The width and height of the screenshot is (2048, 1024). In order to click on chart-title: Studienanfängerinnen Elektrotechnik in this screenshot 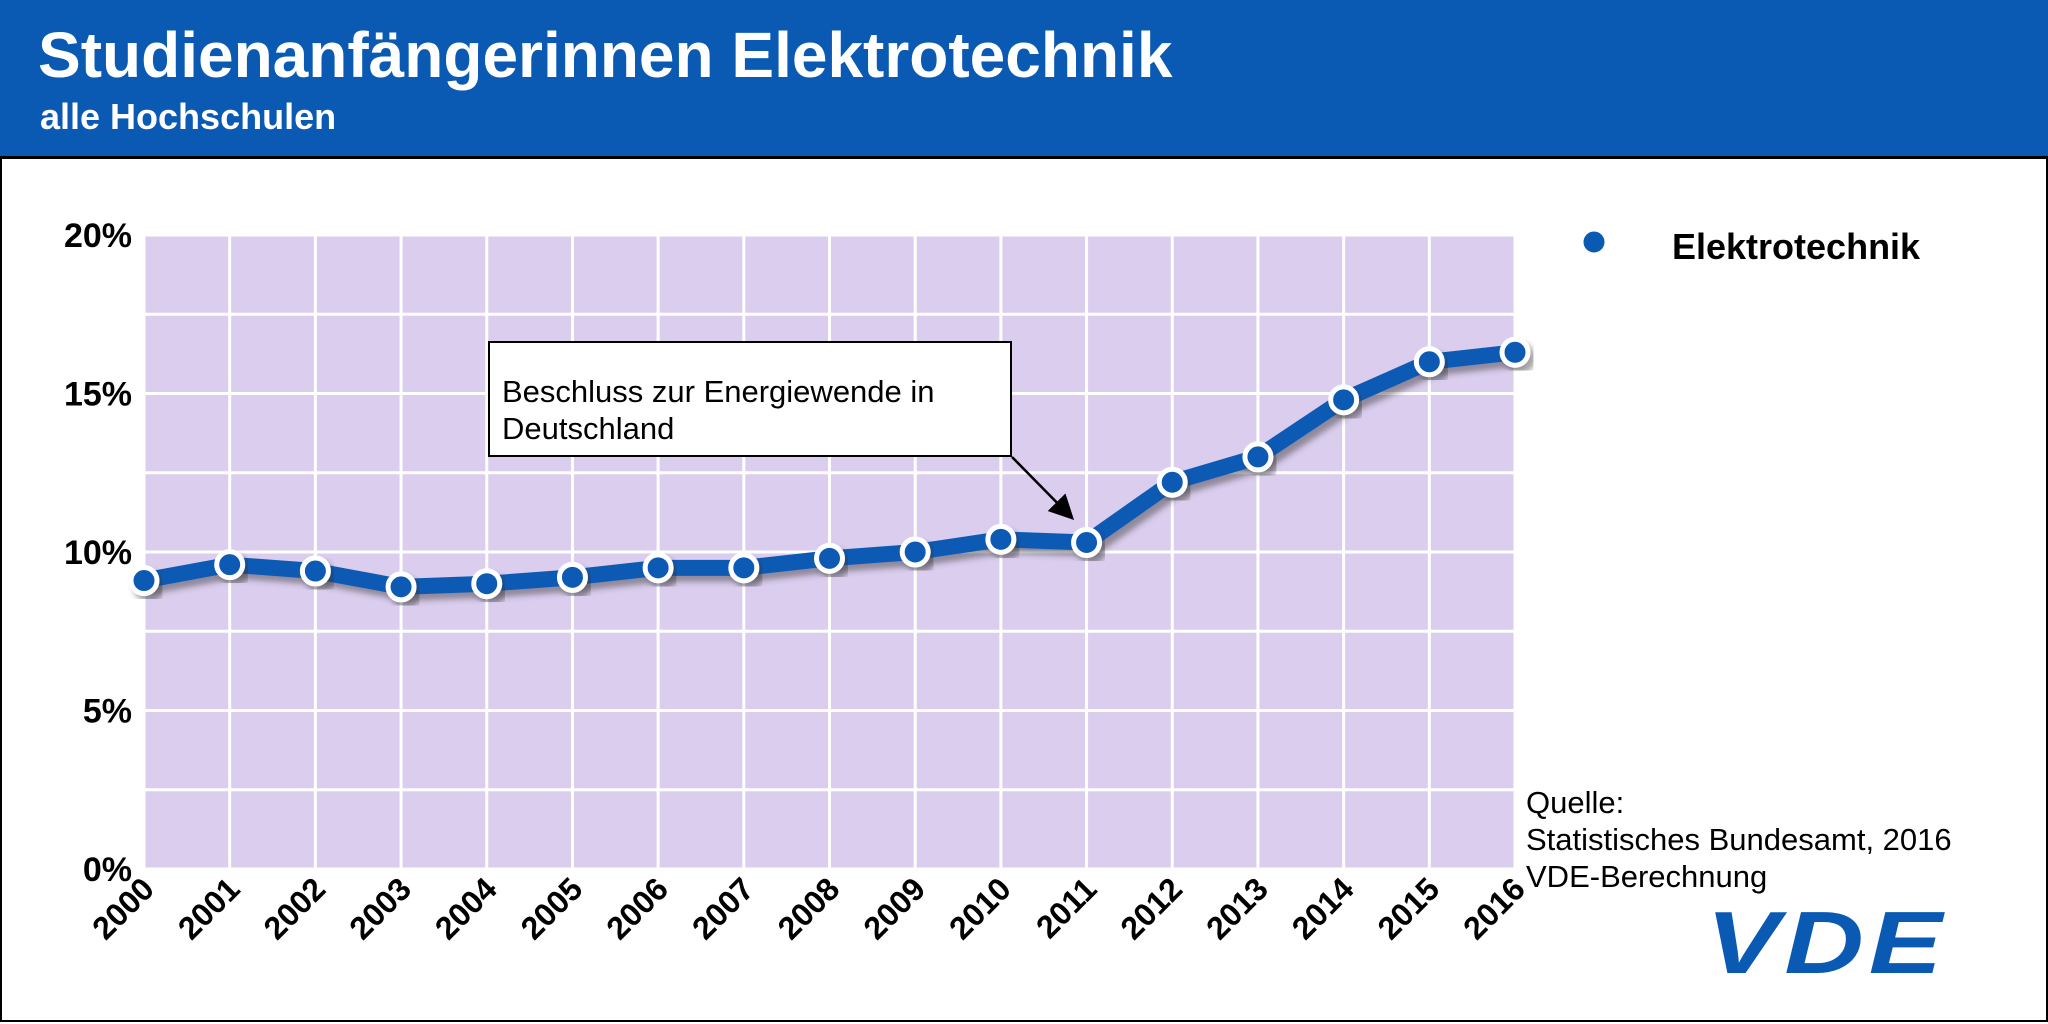, I will do `click(605, 55)`.